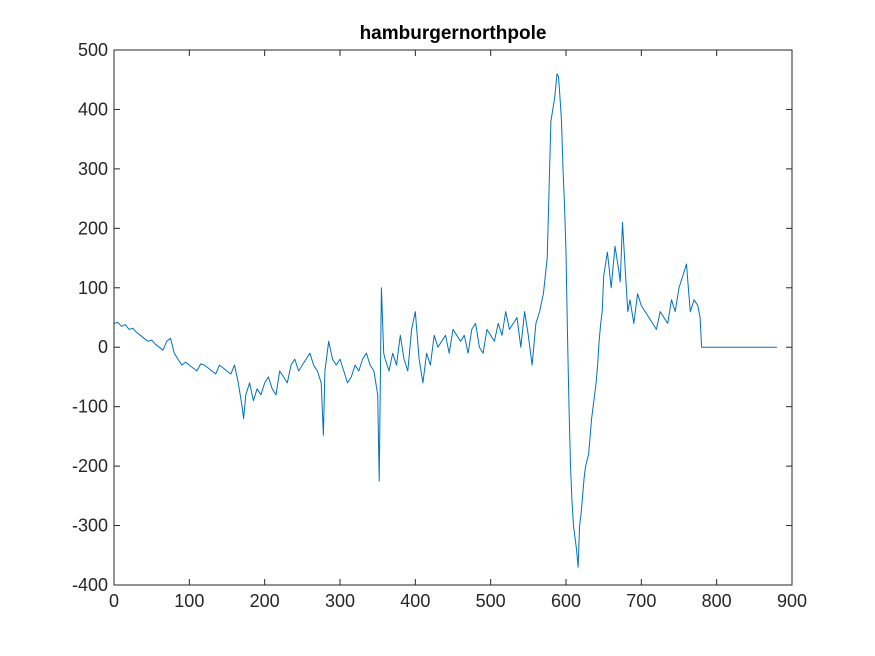 This screenshot has height=656, width=875. What do you see at coordinates (792, 601) in the screenshot?
I see `x-tick-label: 900` at bounding box center [792, 601].